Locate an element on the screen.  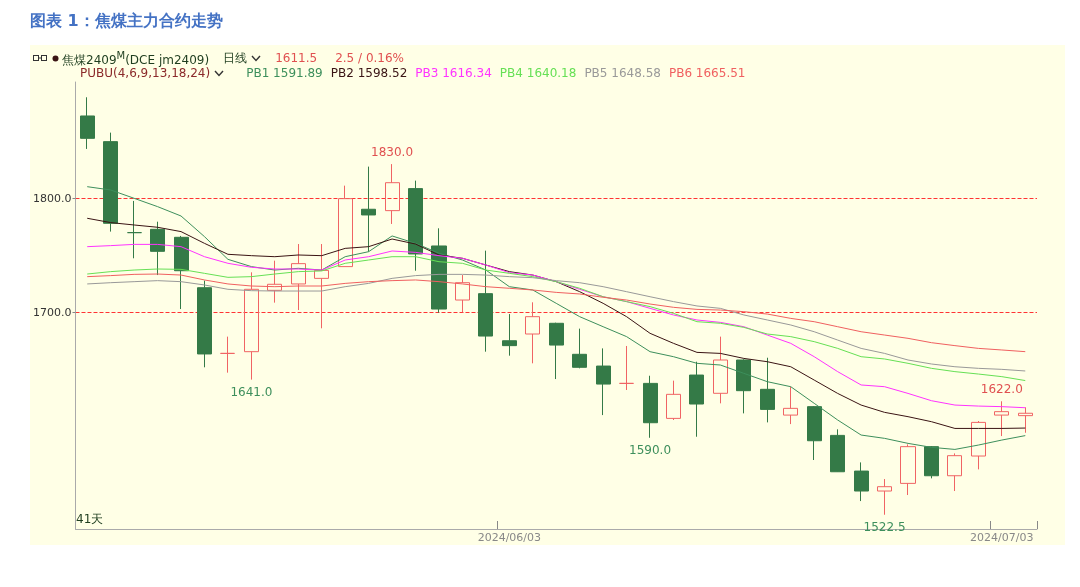
annotation: 1590.0 is located at coordinates (650, 449).